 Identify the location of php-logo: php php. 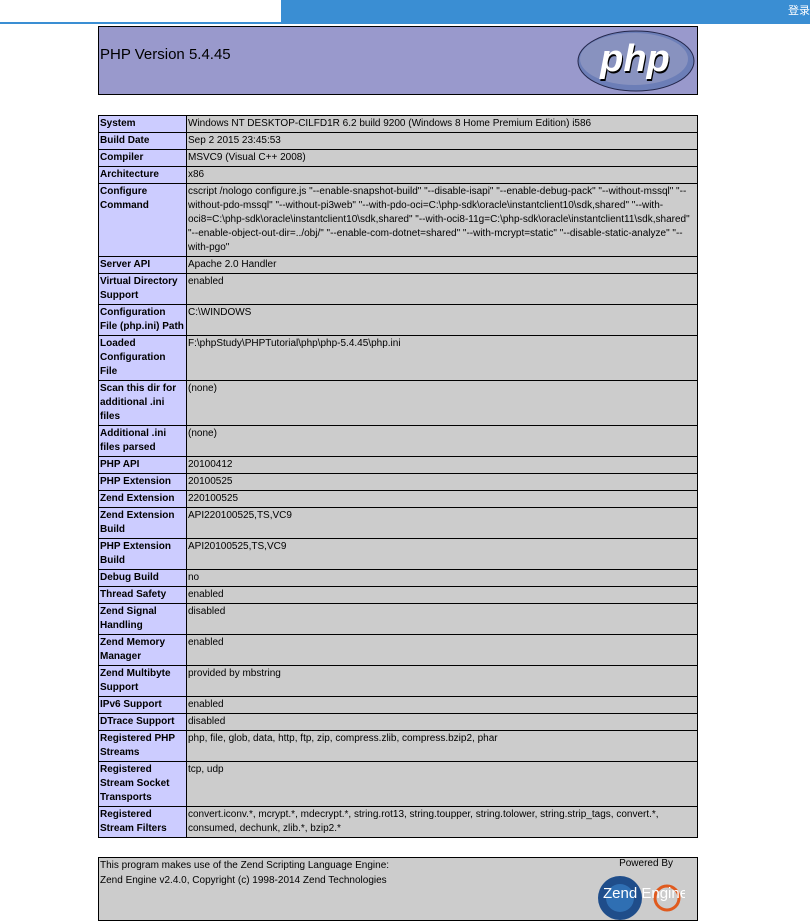
(636, 61).